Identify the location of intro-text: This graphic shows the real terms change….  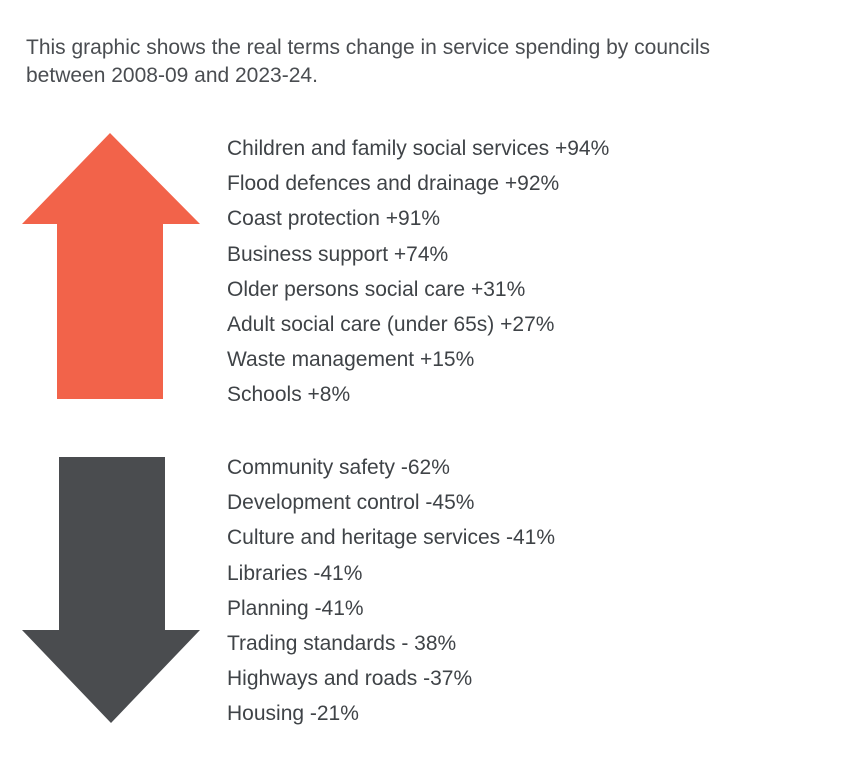
(426, 62).